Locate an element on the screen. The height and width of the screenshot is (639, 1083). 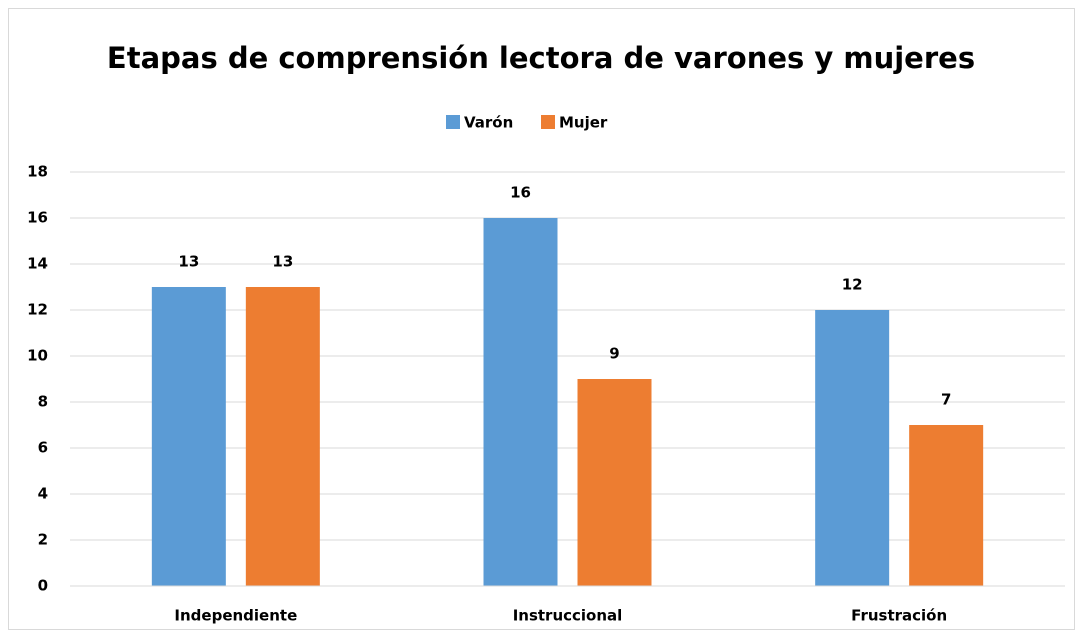
y-tick-label: 8 is located at coordinates (43, 402).